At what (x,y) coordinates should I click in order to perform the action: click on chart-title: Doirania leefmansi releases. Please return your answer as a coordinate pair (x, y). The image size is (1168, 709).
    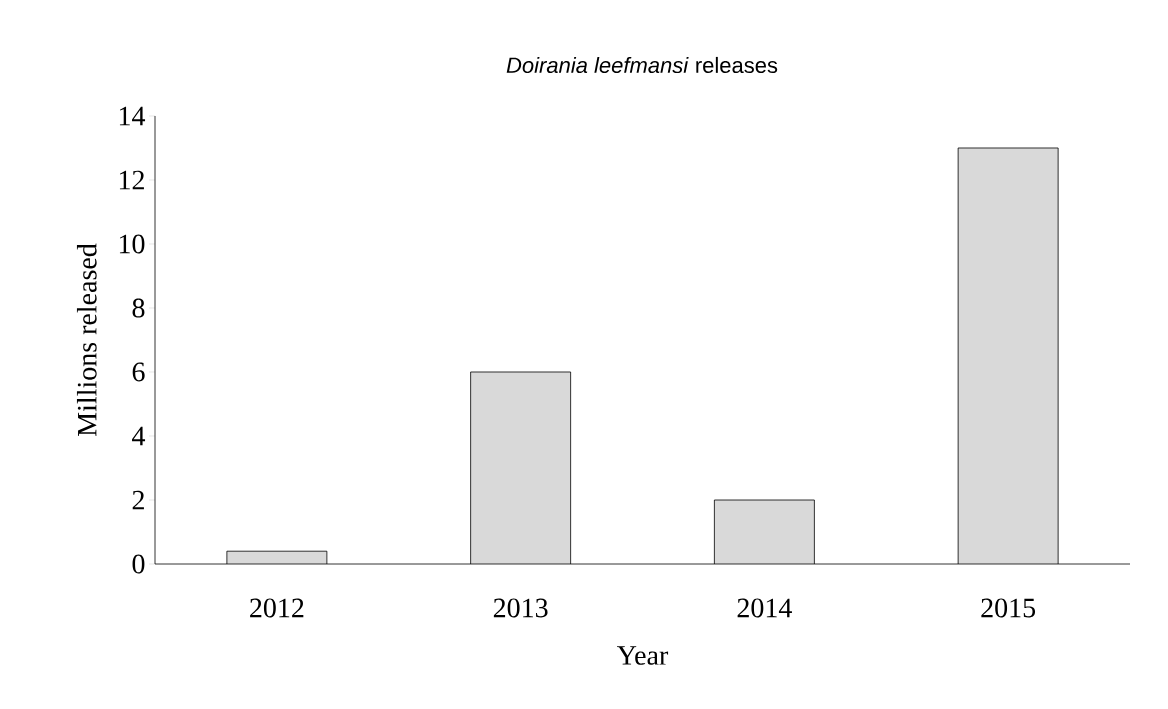
    Looking at the image, I should click on (642, 65).